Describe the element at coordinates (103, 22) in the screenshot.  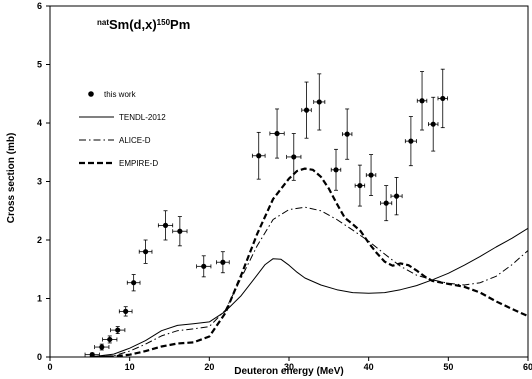
I see `chart-title-sup-prefix: nat` at that location.